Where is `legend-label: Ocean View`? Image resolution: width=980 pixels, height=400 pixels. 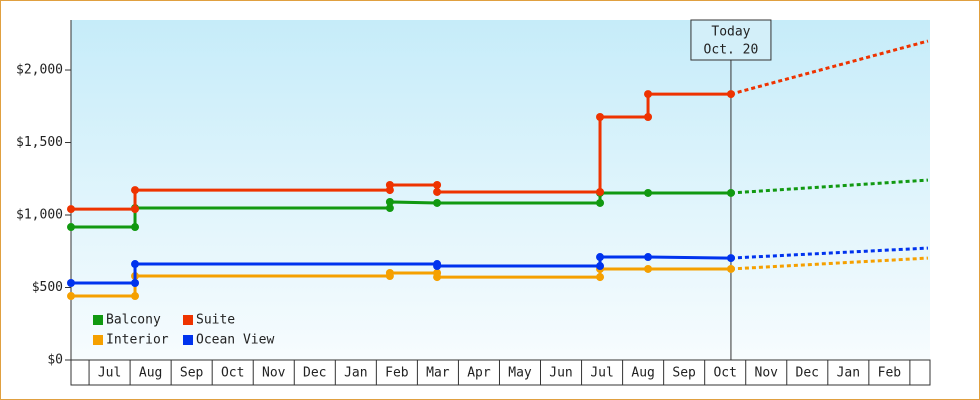
legend-label: Ocean View is located at coordinates (235, 340).